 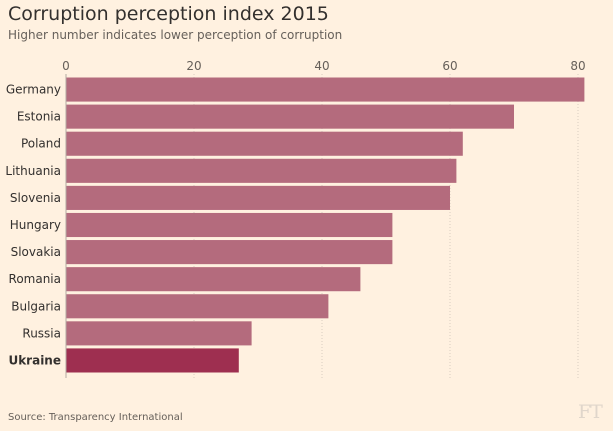 I want to click on ft-logo: FT, so click(x=590, y=412).